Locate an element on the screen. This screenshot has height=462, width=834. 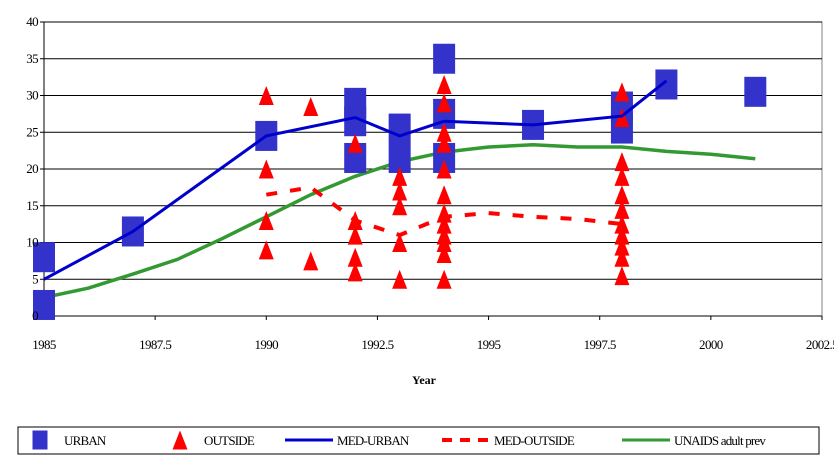
series-line-med-outside is located at coordinates (444, 211).